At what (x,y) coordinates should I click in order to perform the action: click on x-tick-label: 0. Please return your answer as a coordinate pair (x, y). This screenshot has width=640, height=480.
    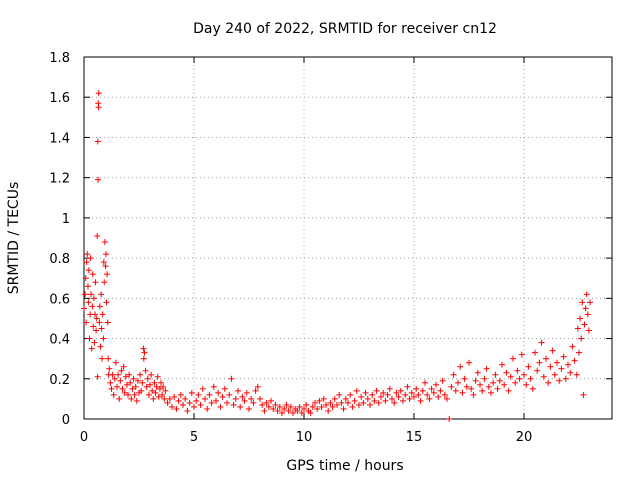
    Looking at the image, I should click on (84, 437).